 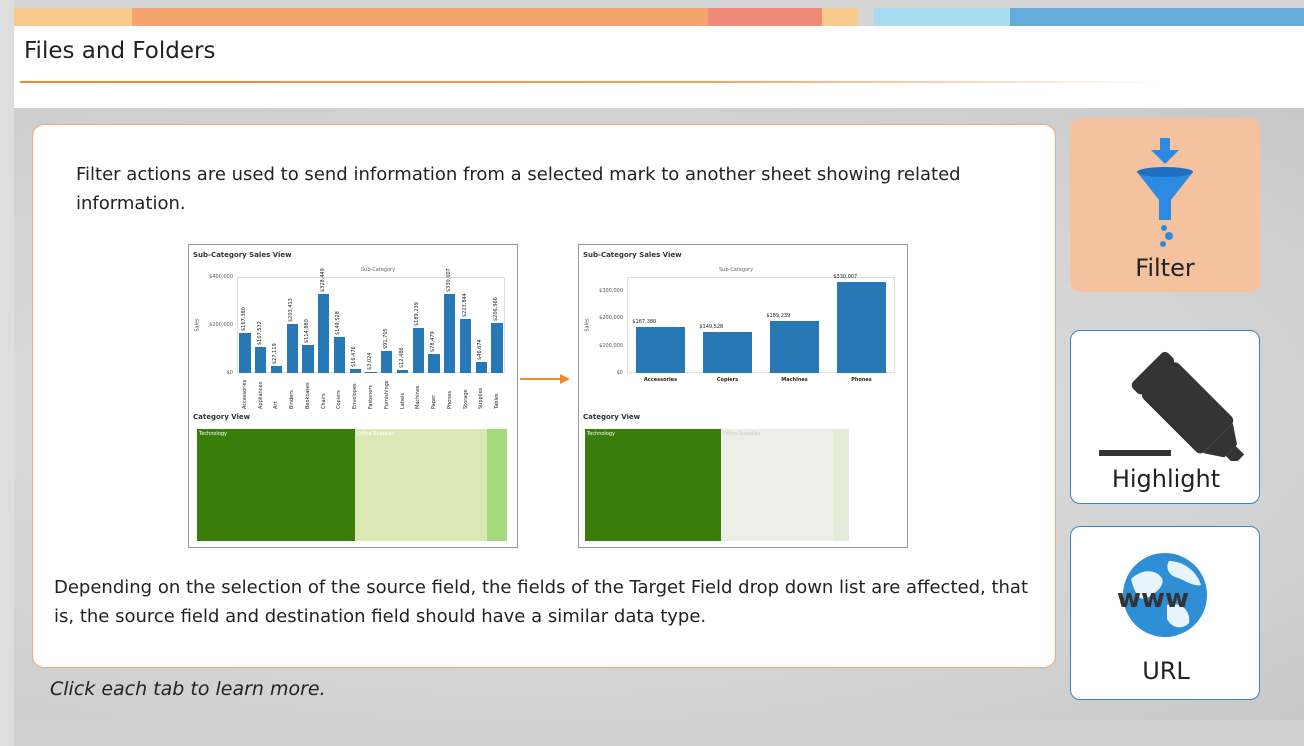 What do you see at coordinates (465, 399) in the screenshot?
I see `x-tick-label: Storage` at bounding box center [465, 399].